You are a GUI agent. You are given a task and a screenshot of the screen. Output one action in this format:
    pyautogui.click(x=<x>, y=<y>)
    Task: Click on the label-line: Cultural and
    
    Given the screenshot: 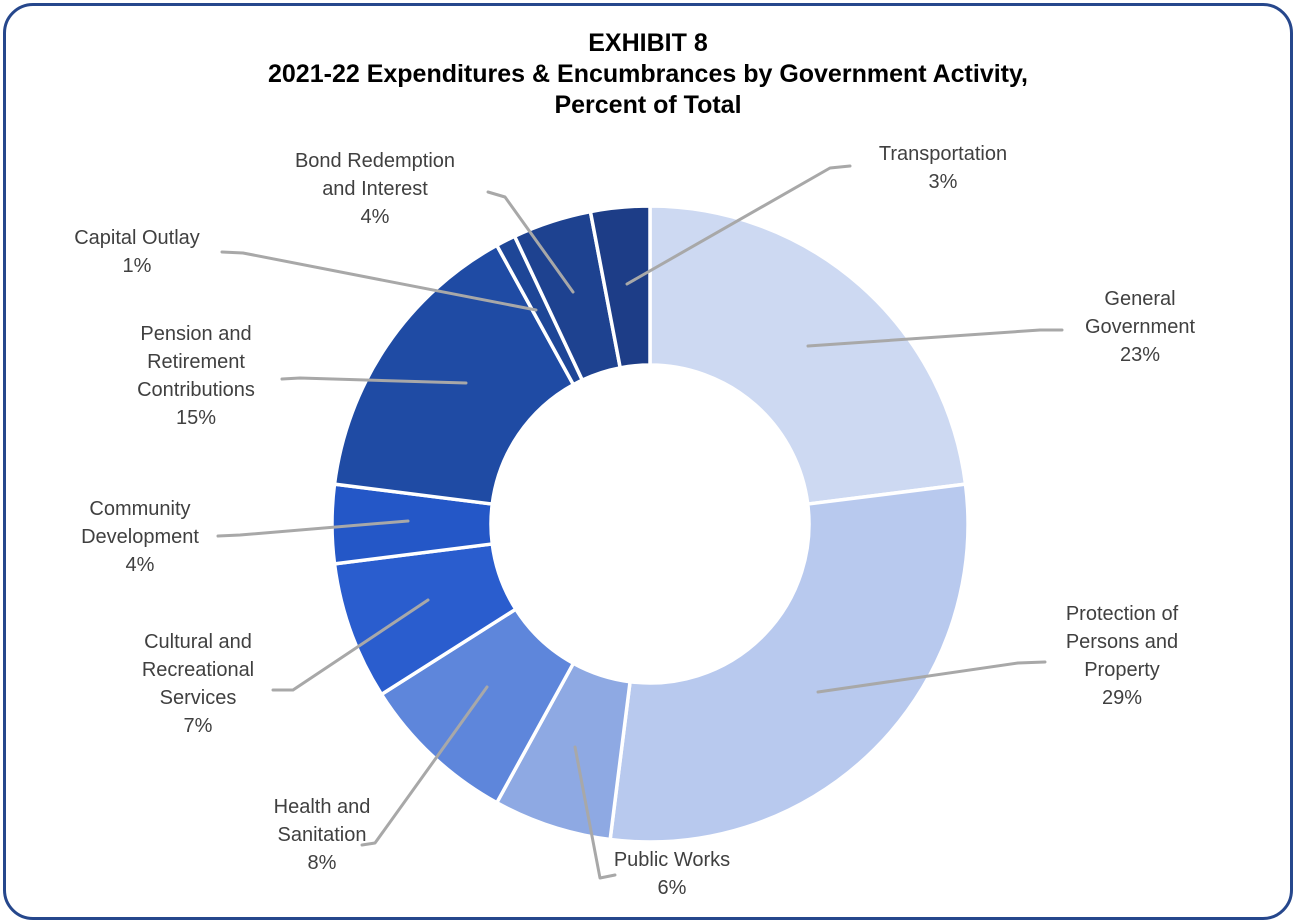 What is the action you would take?
    pyautogui.click(x=198, y=642)
    